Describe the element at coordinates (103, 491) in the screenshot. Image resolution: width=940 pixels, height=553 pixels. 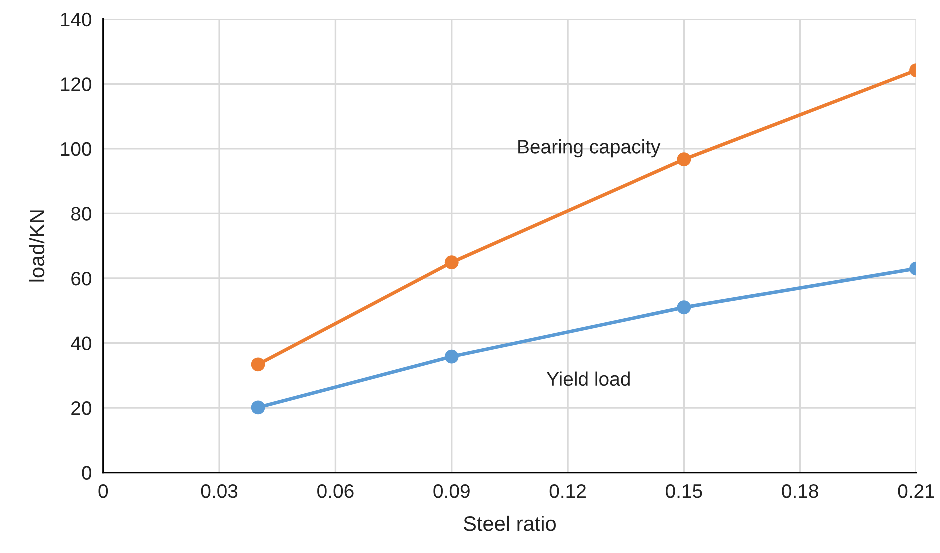
I see `x-tick-label: 0` at that location.